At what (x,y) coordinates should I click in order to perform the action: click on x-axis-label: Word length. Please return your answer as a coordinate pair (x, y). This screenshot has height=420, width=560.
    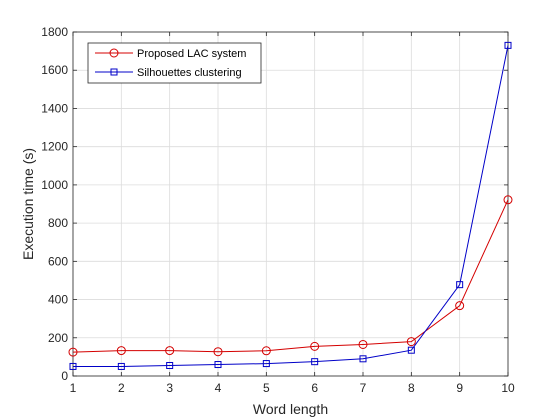
    Looking at the image, I should click on (290, 409).